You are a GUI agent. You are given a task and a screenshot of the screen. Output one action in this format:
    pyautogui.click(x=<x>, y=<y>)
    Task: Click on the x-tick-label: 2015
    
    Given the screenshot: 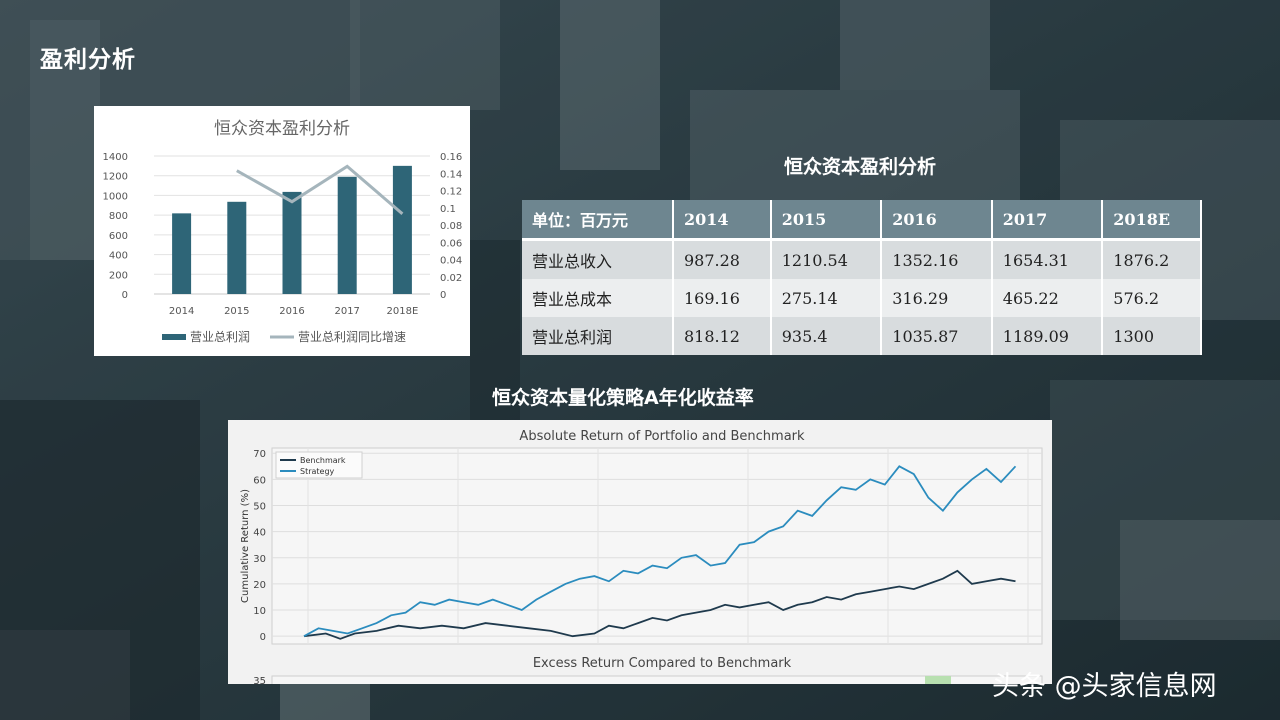 What is the action you would take?
    pyautogui.click(x=236, y=311)
    